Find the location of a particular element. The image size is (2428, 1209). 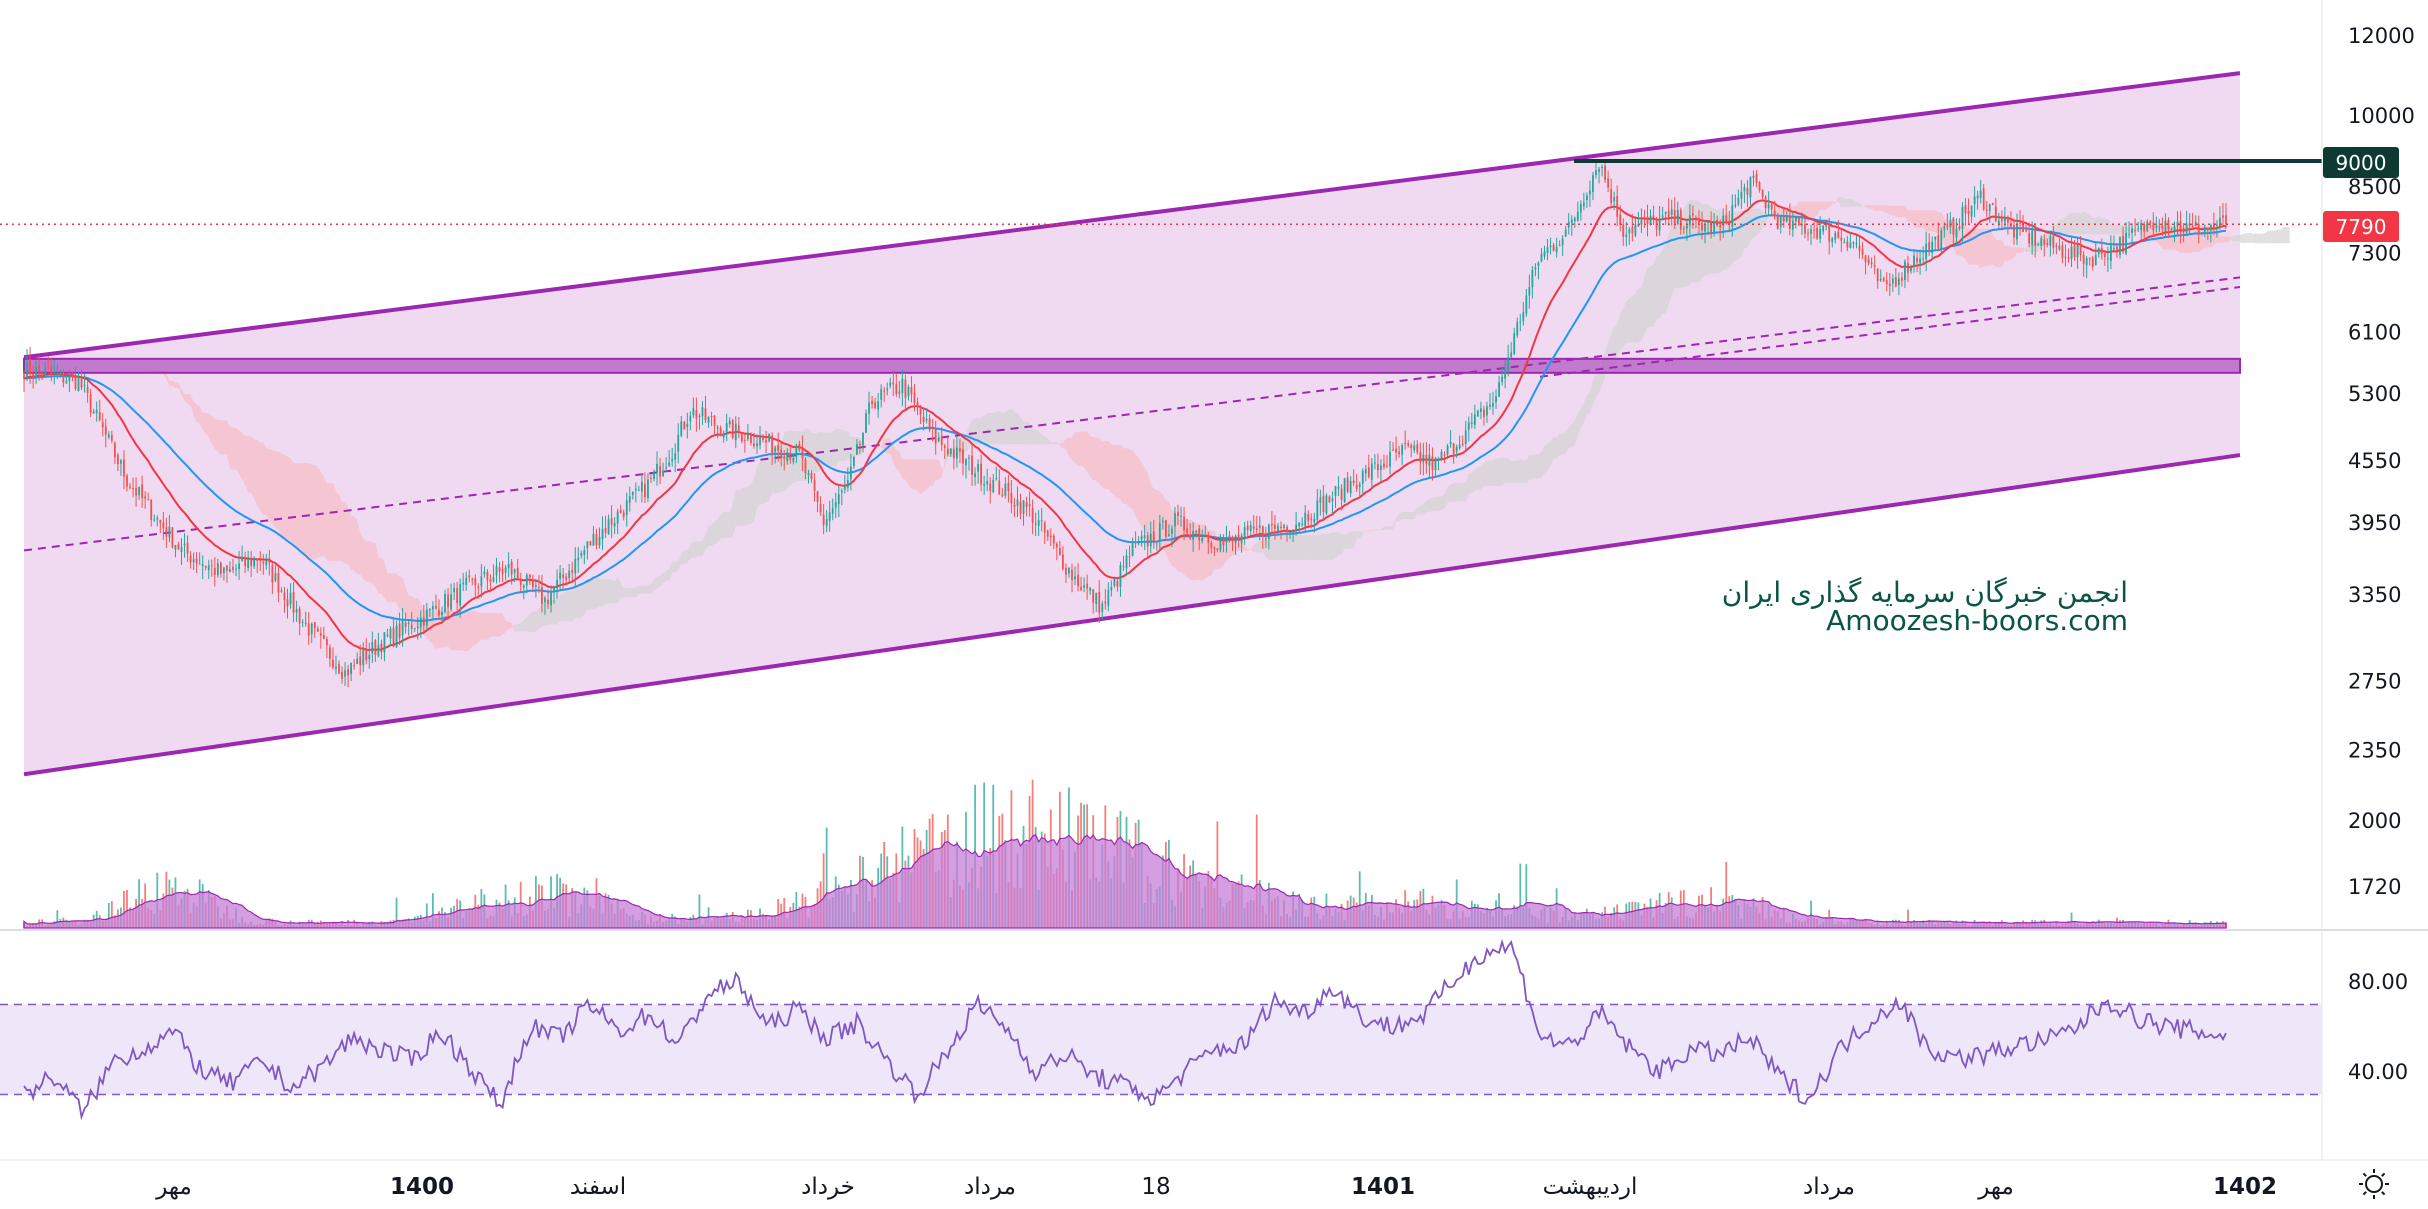

support-zone is located at coordinates (1132, 366).